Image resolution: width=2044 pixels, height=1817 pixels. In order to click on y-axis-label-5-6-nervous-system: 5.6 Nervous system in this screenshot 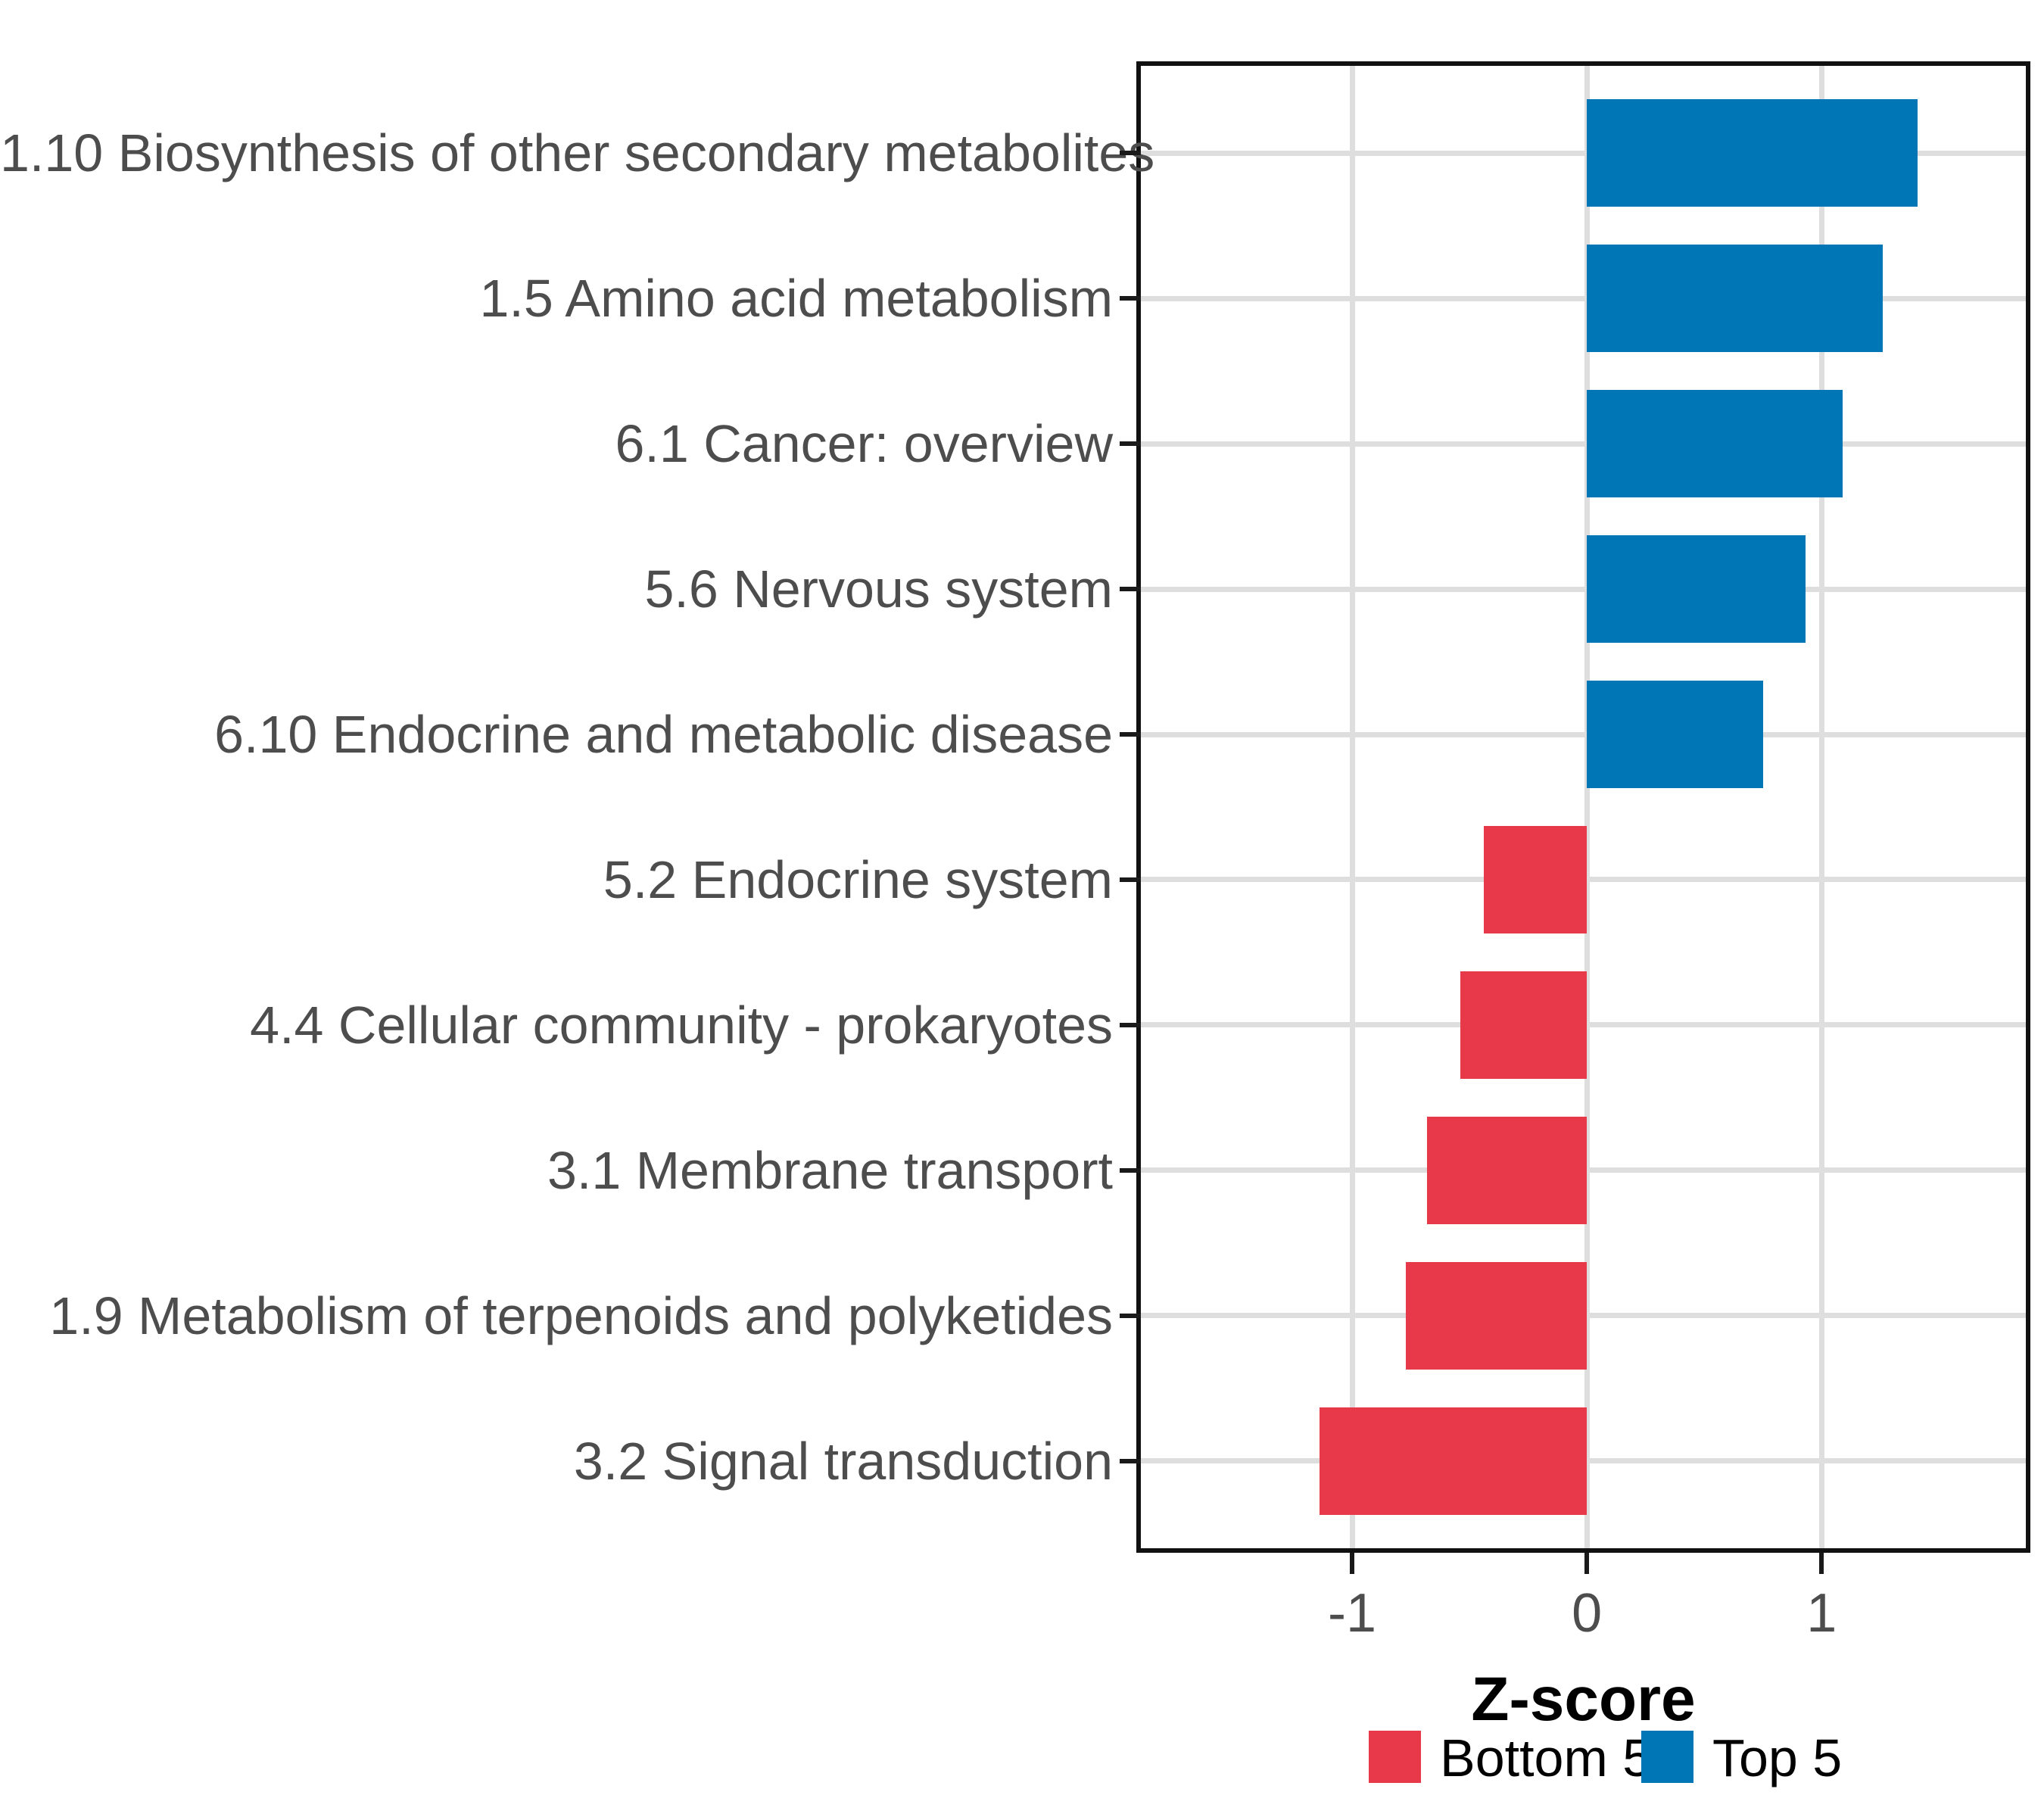, I will do `click(878, 589)`.